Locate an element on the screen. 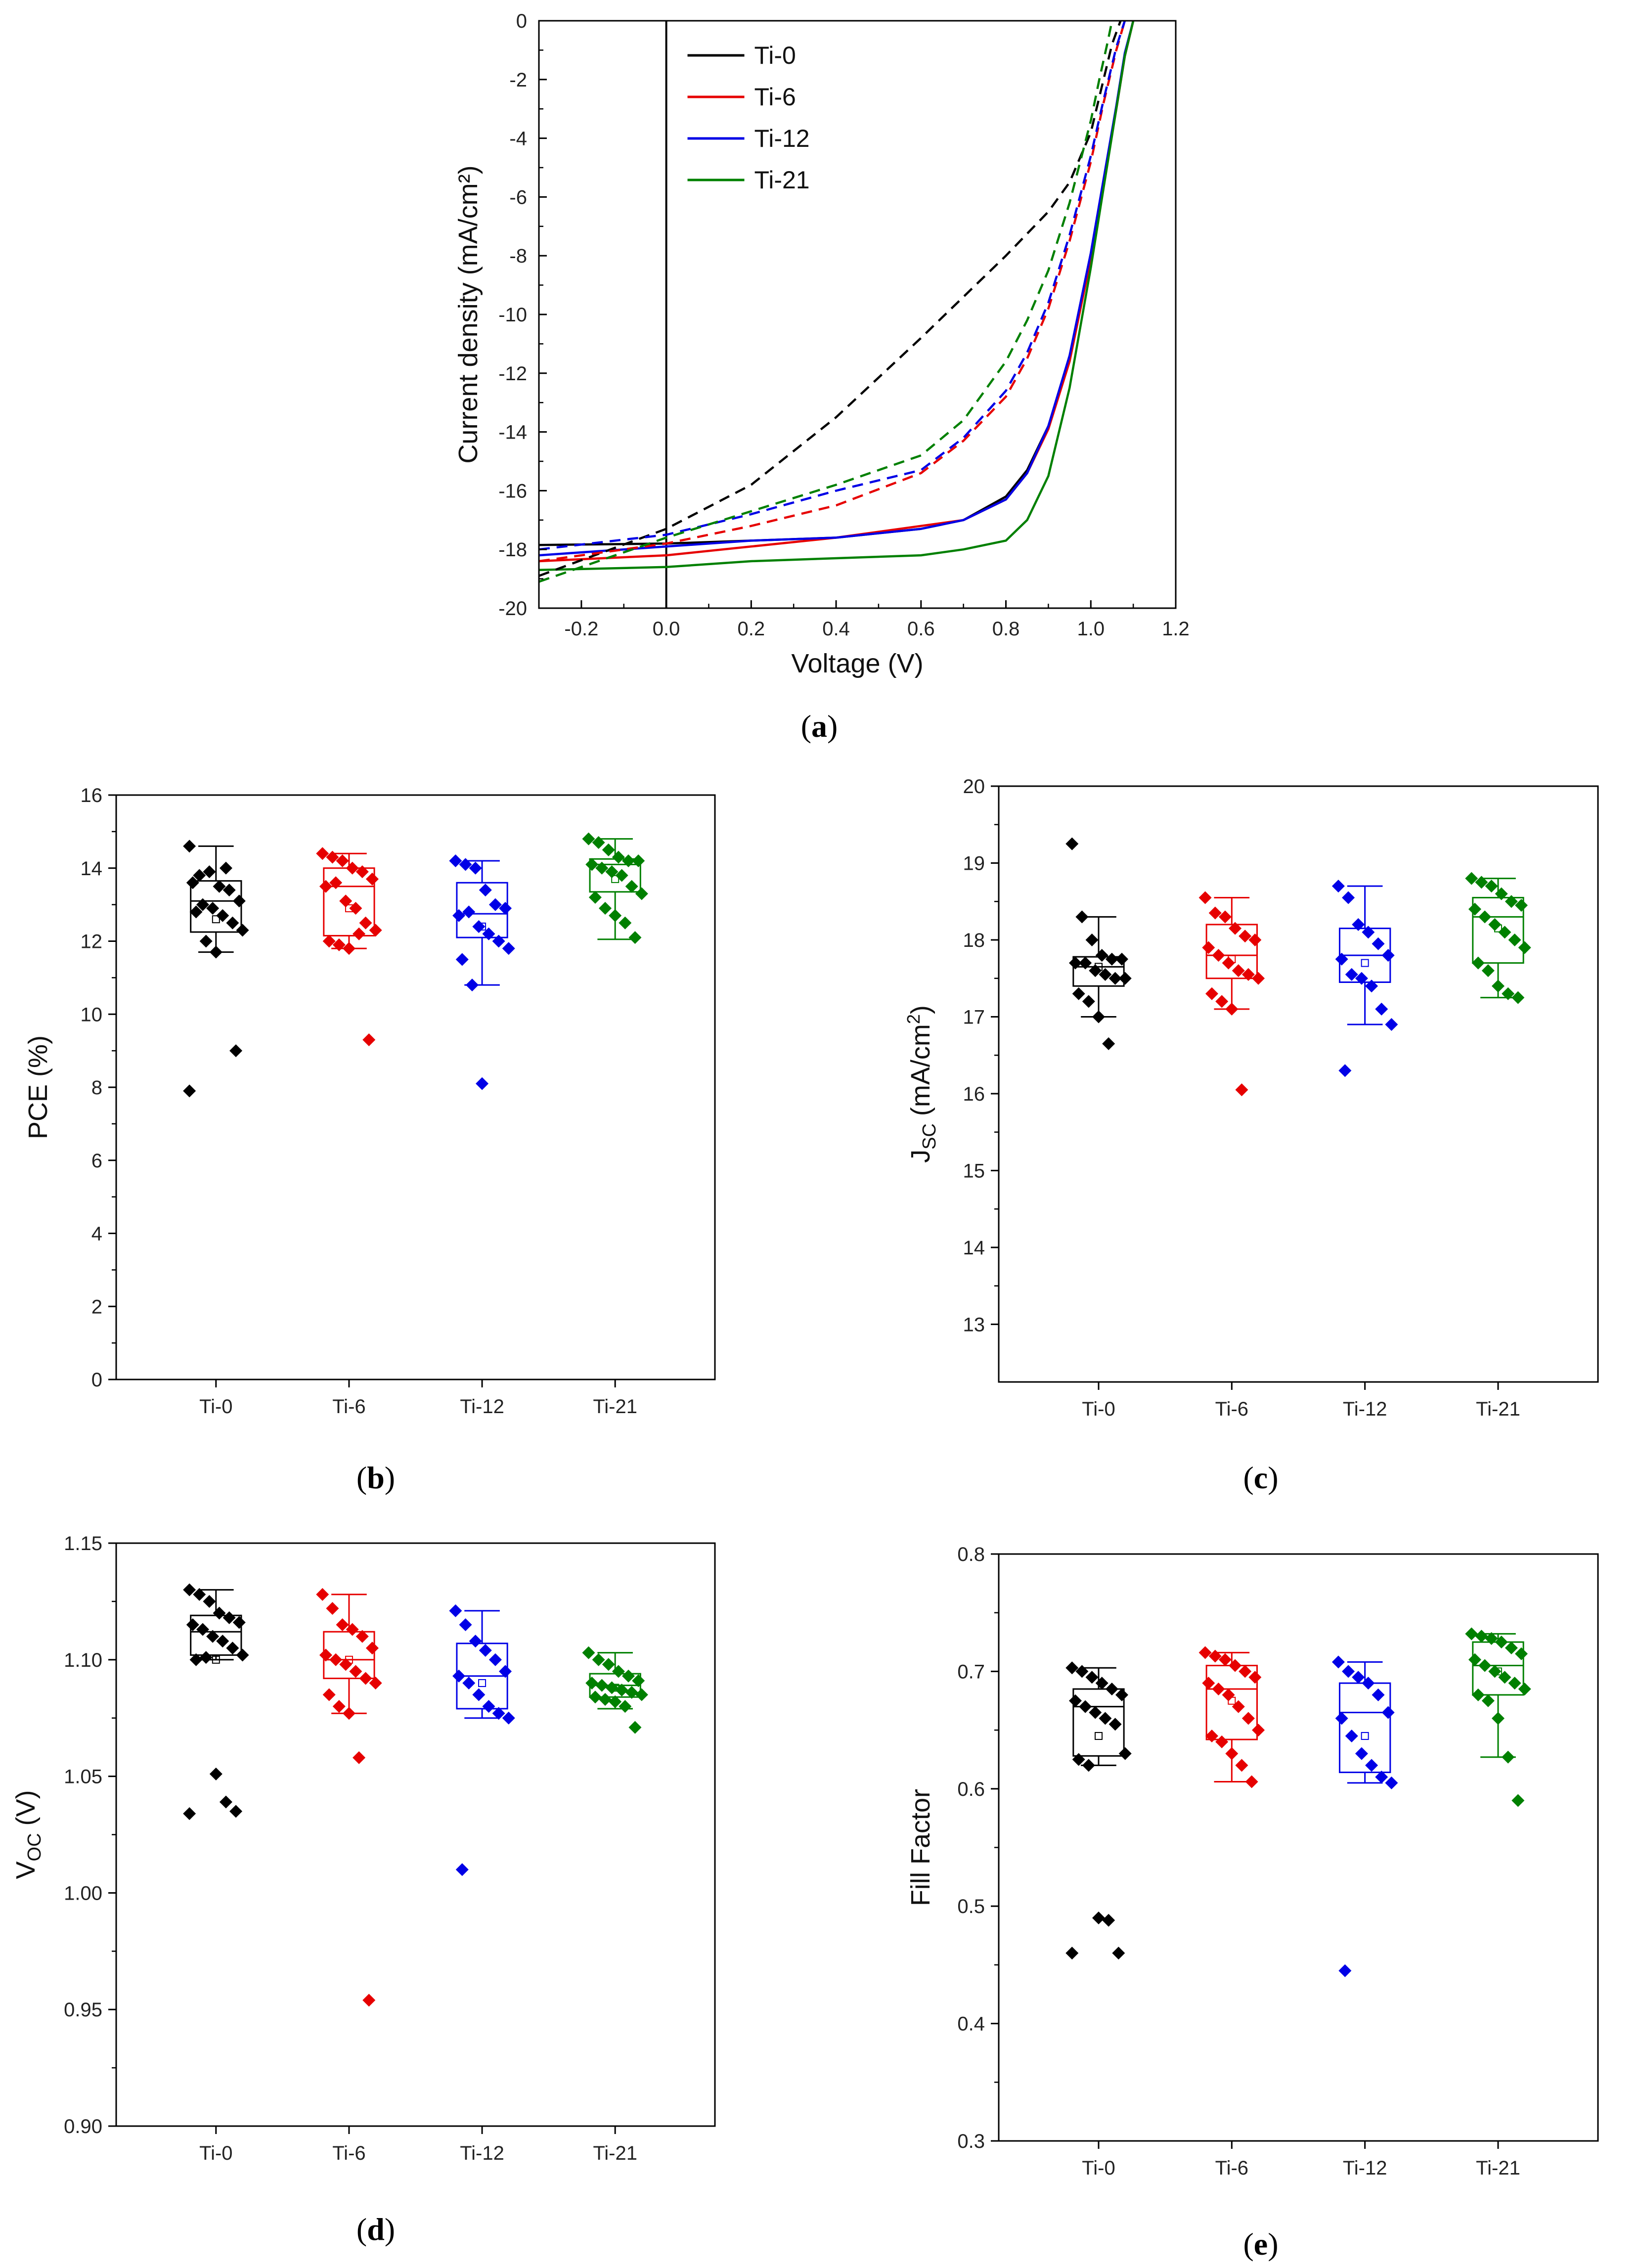 The height and width of the screenshot is (2268, 1639). y-axis-title-sub: SC is located at coordinates (929, 1136).